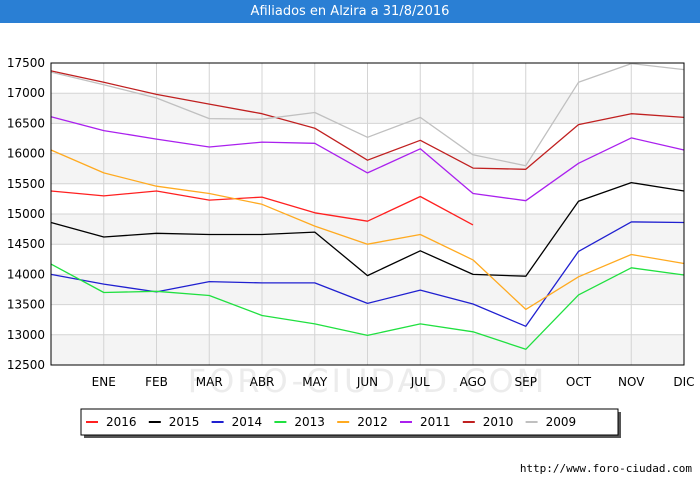 This screenshot has width=700, height=483. I want to click on y-tick-label: 16000, so click(26, 154).